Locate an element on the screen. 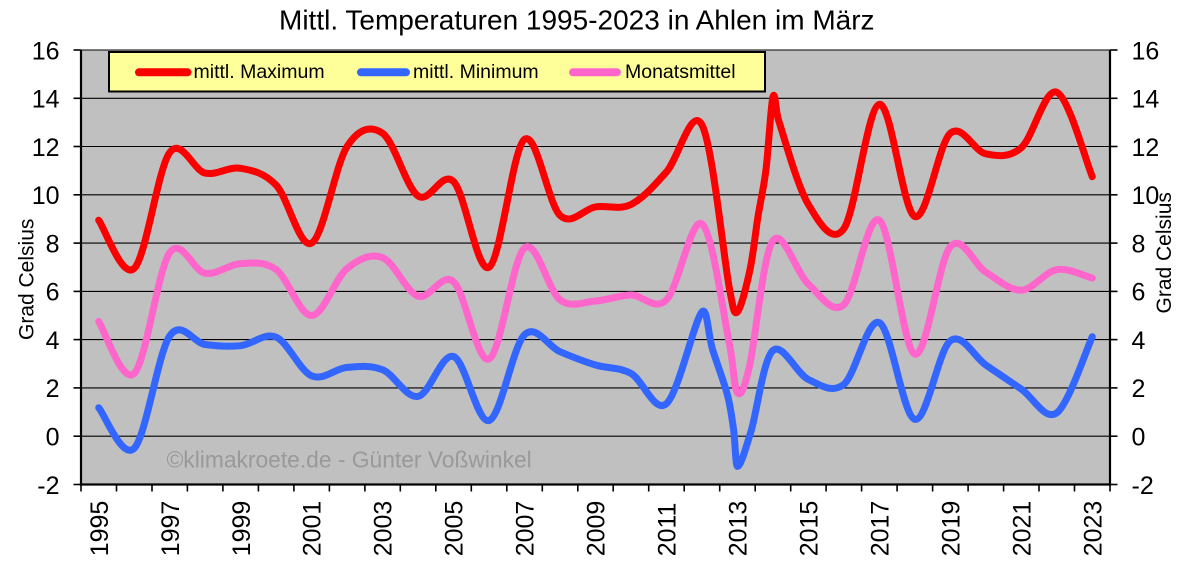 This screenshot has width=1181, height=575. svg-text: mittl. Minimum is located at coordinates (476, 72).